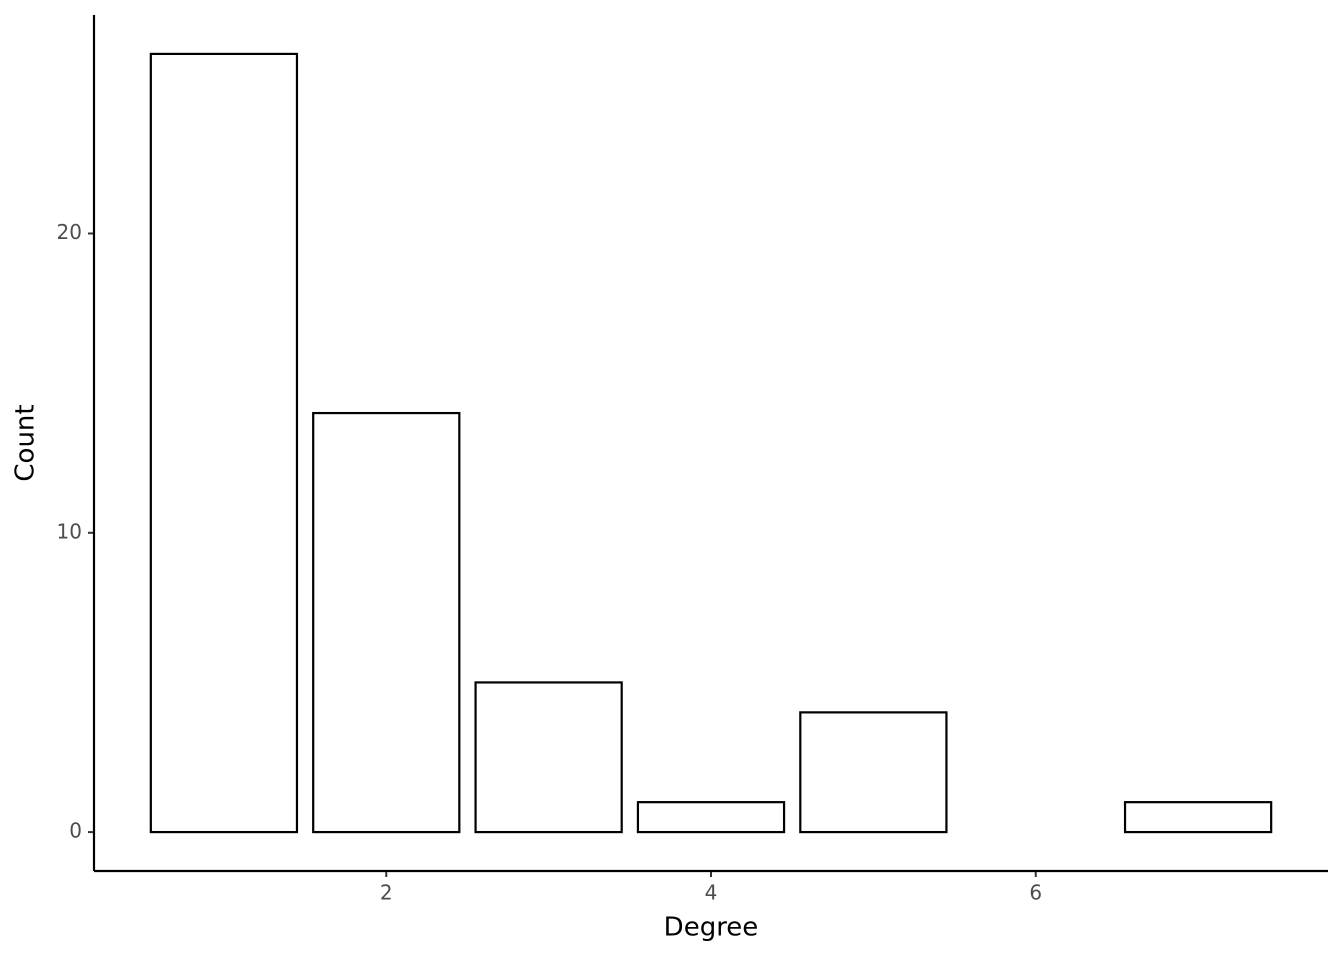 The image size is (1344, 960). I want to click on x-axis-title: Degree, so click(711, 928).